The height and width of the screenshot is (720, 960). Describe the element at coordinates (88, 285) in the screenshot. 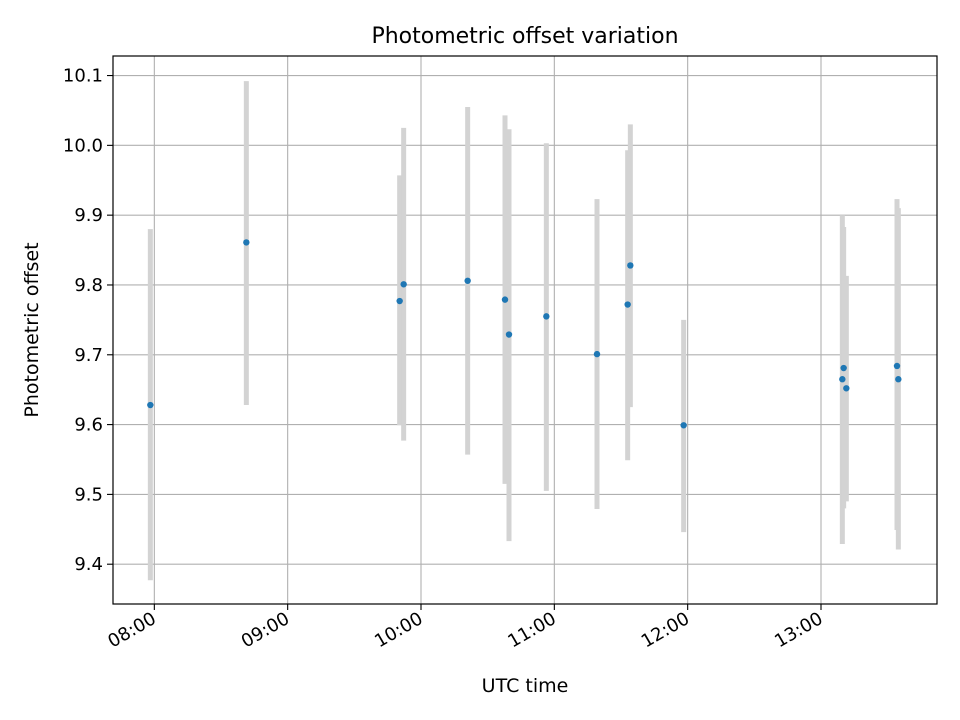

I see `y-tick-label: 9.8` at that location.